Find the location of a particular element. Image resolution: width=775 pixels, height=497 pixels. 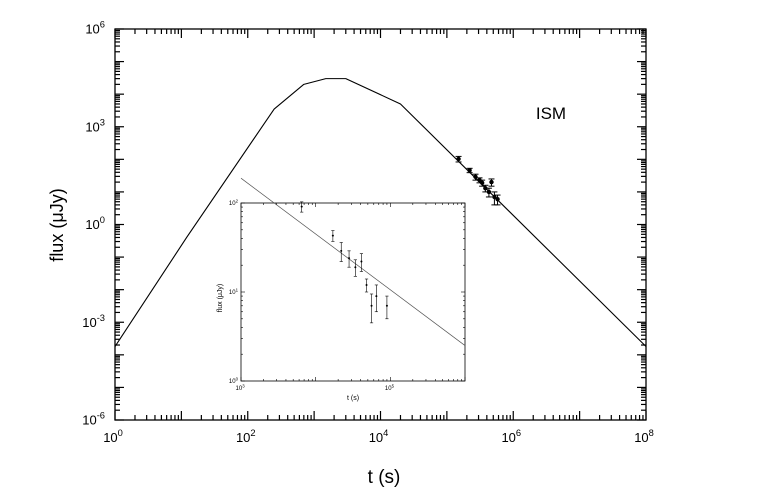

x-tick-label: 10³ is located at coordinates (241, 387).